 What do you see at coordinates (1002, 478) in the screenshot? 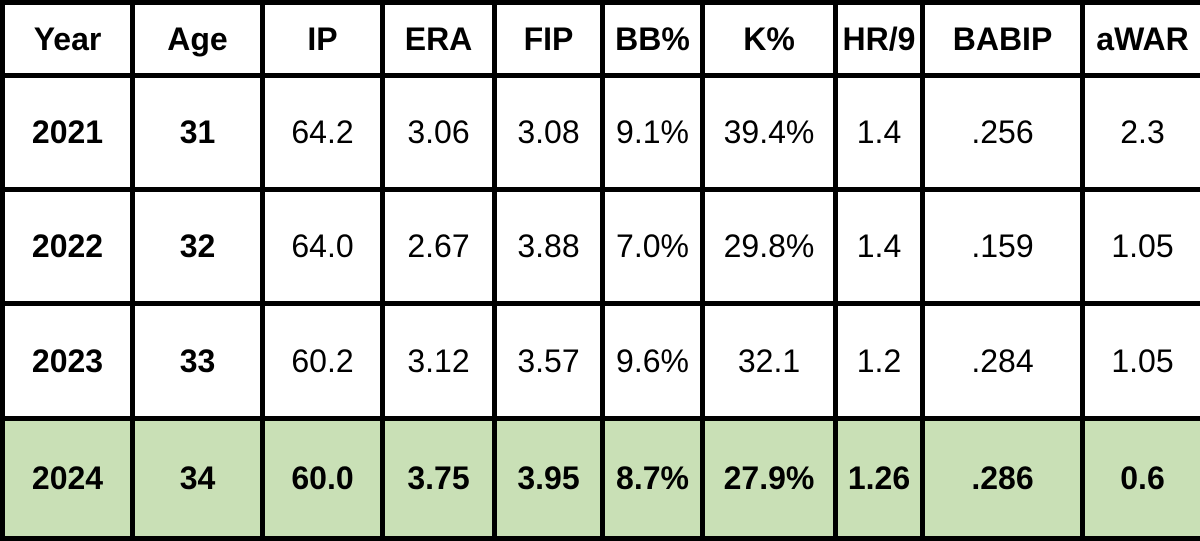
I see `table-cell: .286` at bounding box center [1002, 478].